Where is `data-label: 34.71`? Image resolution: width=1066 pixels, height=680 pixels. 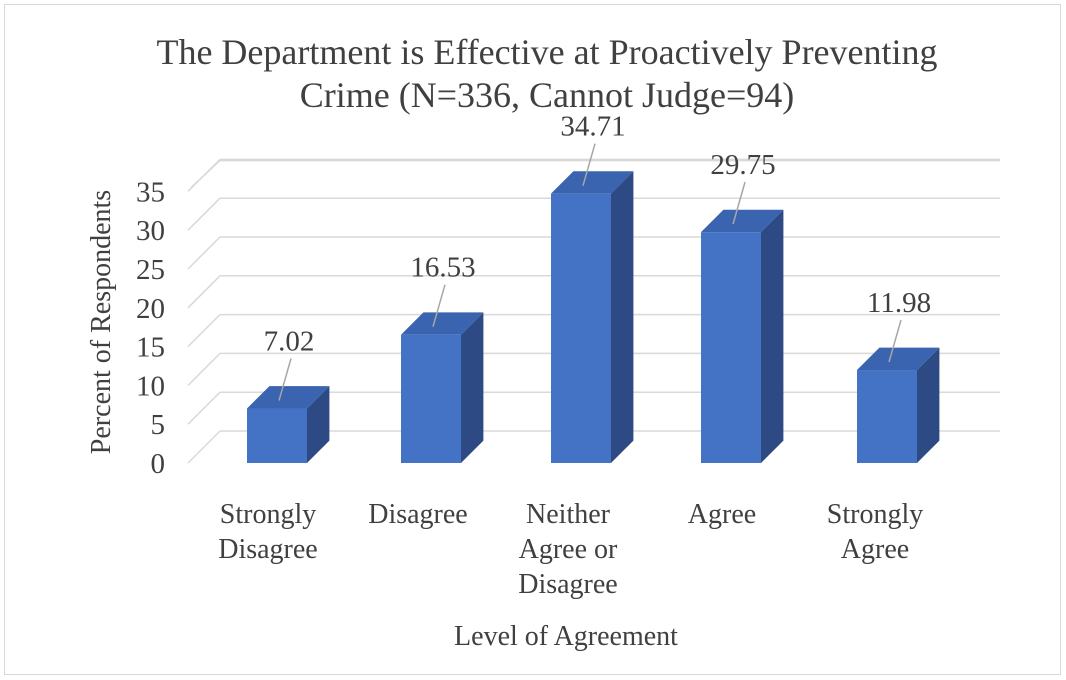
data-label: 34.71 is located at coordinates (592, 127).